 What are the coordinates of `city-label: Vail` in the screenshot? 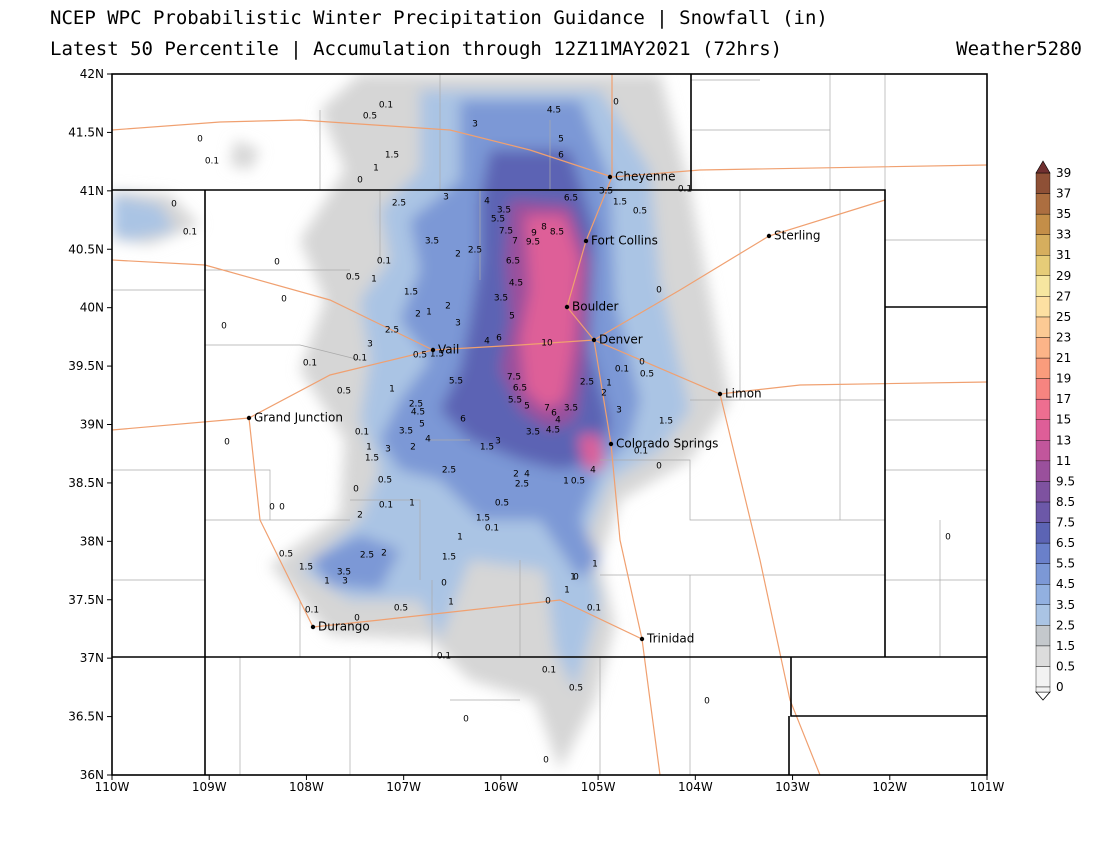 It's located at (448, 350).